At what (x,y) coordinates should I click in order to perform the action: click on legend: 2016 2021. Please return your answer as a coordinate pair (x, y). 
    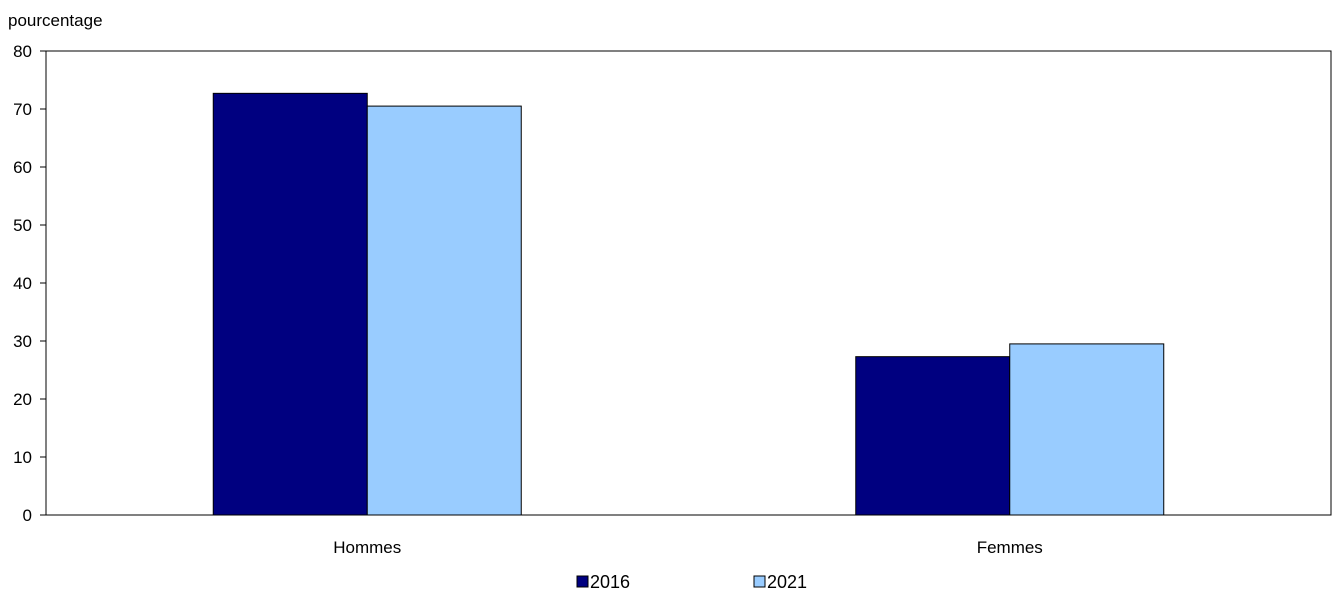
    Looking at the image, I should click on (691, 582).